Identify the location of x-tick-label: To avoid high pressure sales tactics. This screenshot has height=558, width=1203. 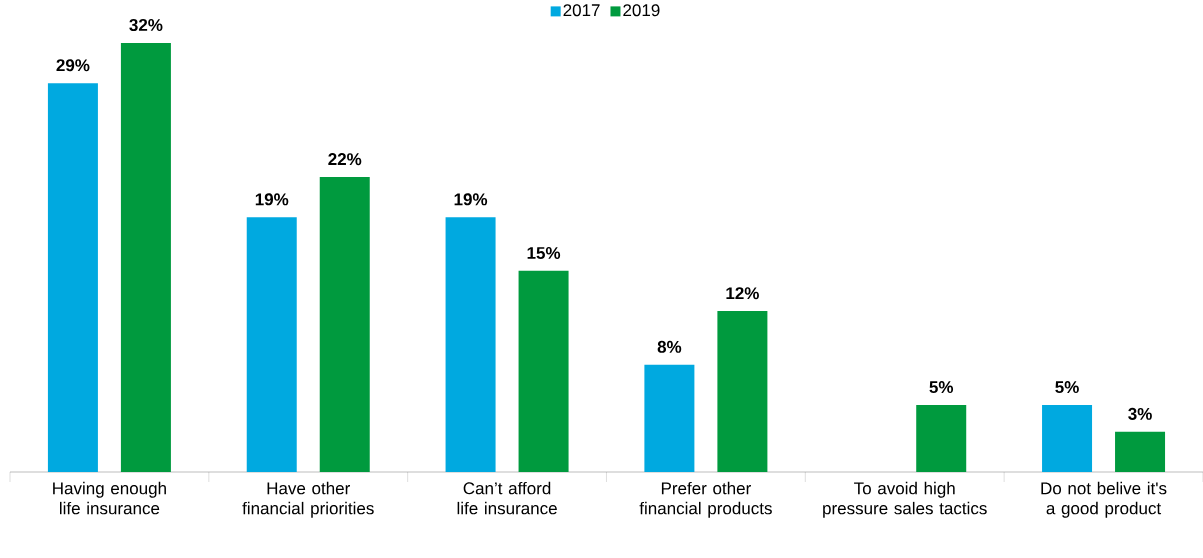
(905, 499).